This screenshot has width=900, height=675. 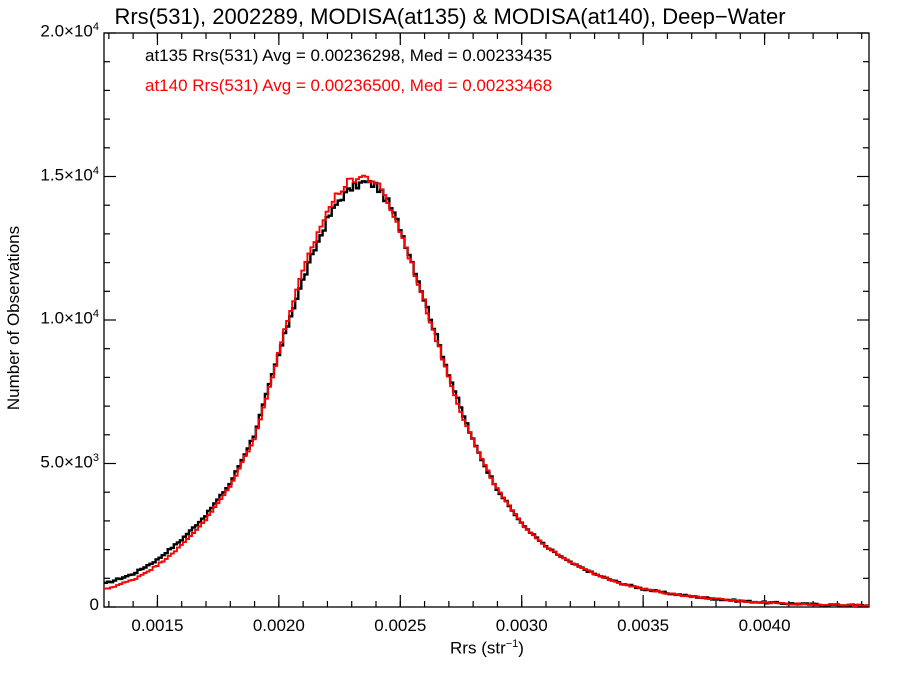 What do you see at coordinates (278, 625) in the screenshot?
I see `x-tick-label: 0.0020` at bounding box center [278, 625].